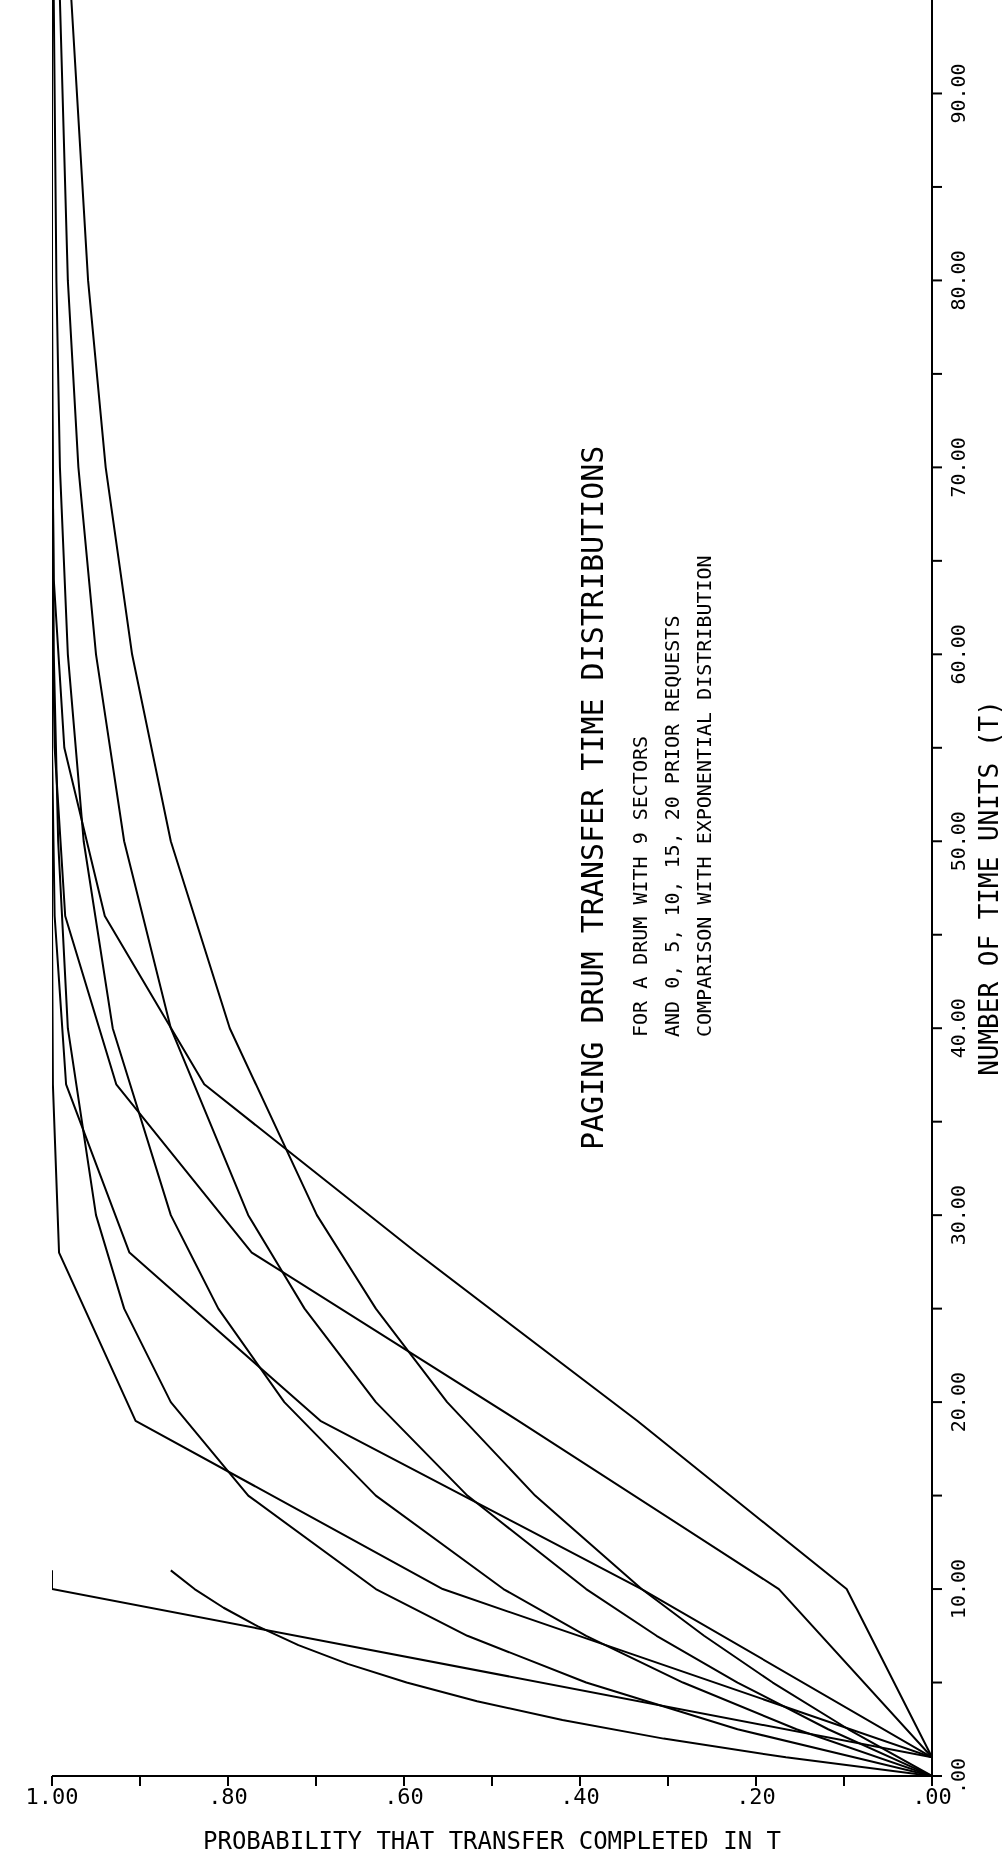 This screenshot has height=1859, width=1007. What do you see at coordinates (704, 795) in the screenshot?
I see `annotation: COMPARISON WITH EXPONENTIAL DISTRIBUTION` at bounding box center [704, 795].